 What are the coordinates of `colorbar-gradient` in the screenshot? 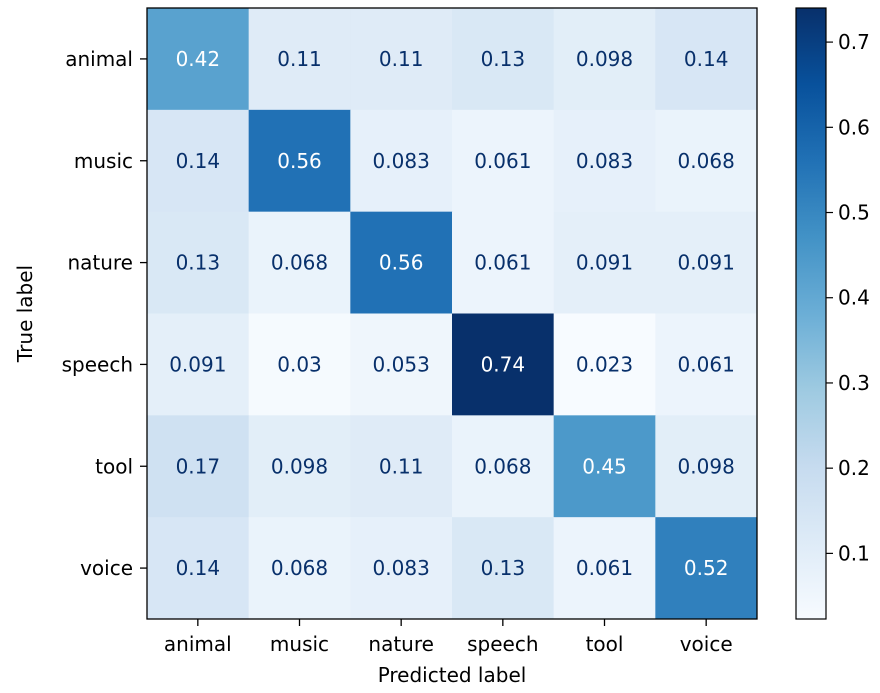 It's located at (811, 313).